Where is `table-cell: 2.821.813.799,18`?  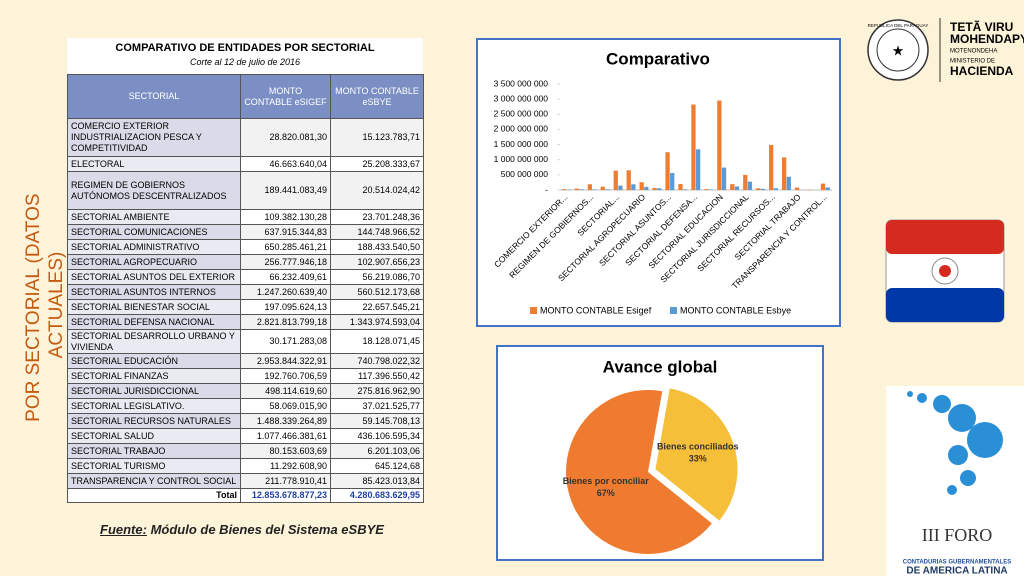 table-cell: 2.821.813.799,18 is located at coordinates (285, 322).